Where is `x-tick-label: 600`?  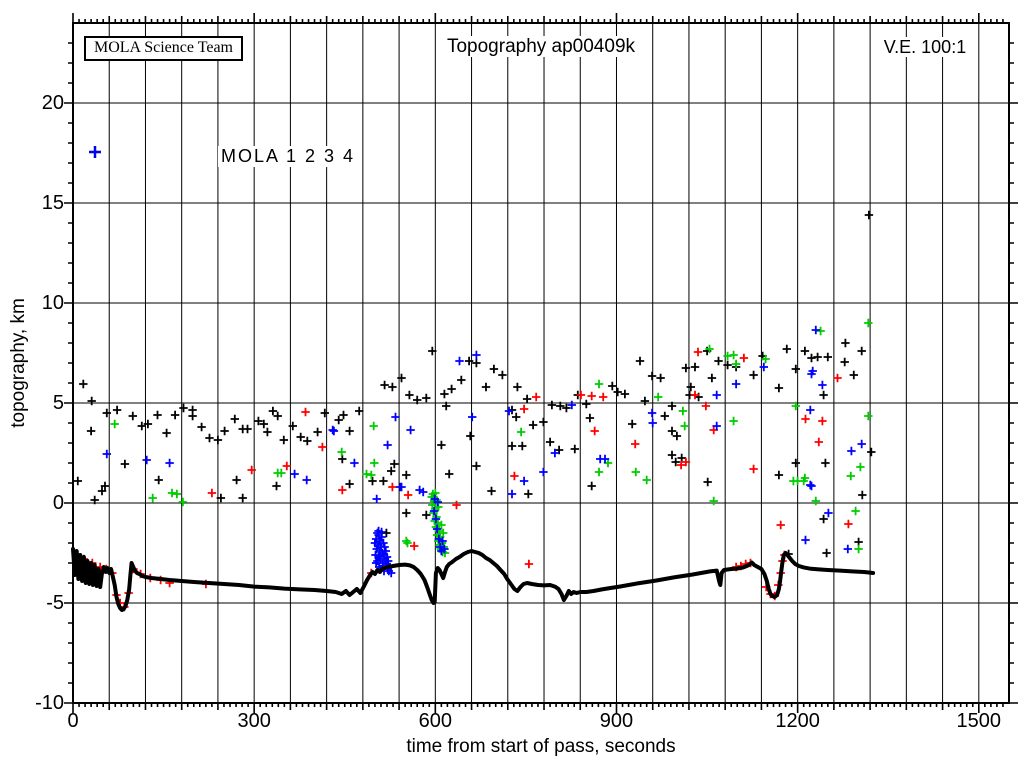
x-tick-label: 600 is located at coordinates (435, 721).